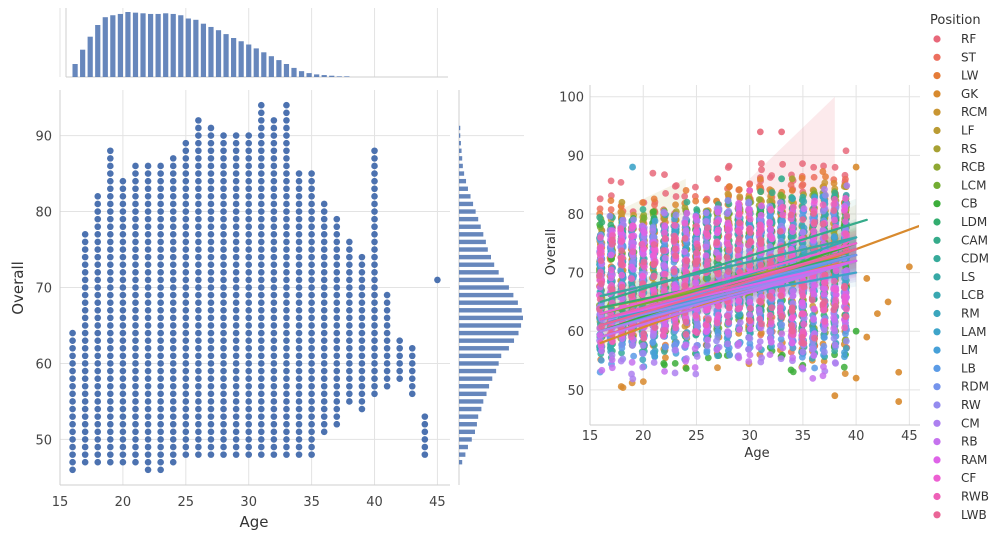 This screenshot has width=1000, height=540. What do you see at coordinates (644, 262) in the screenshot?
I see `lm-point-lwb` at bounding box center [644, 262].